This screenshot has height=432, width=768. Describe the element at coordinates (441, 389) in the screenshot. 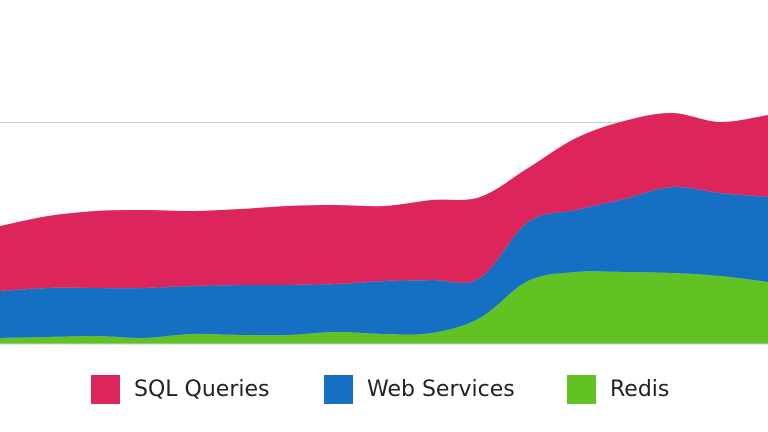

I see `legend-label: Web Services` at that location.